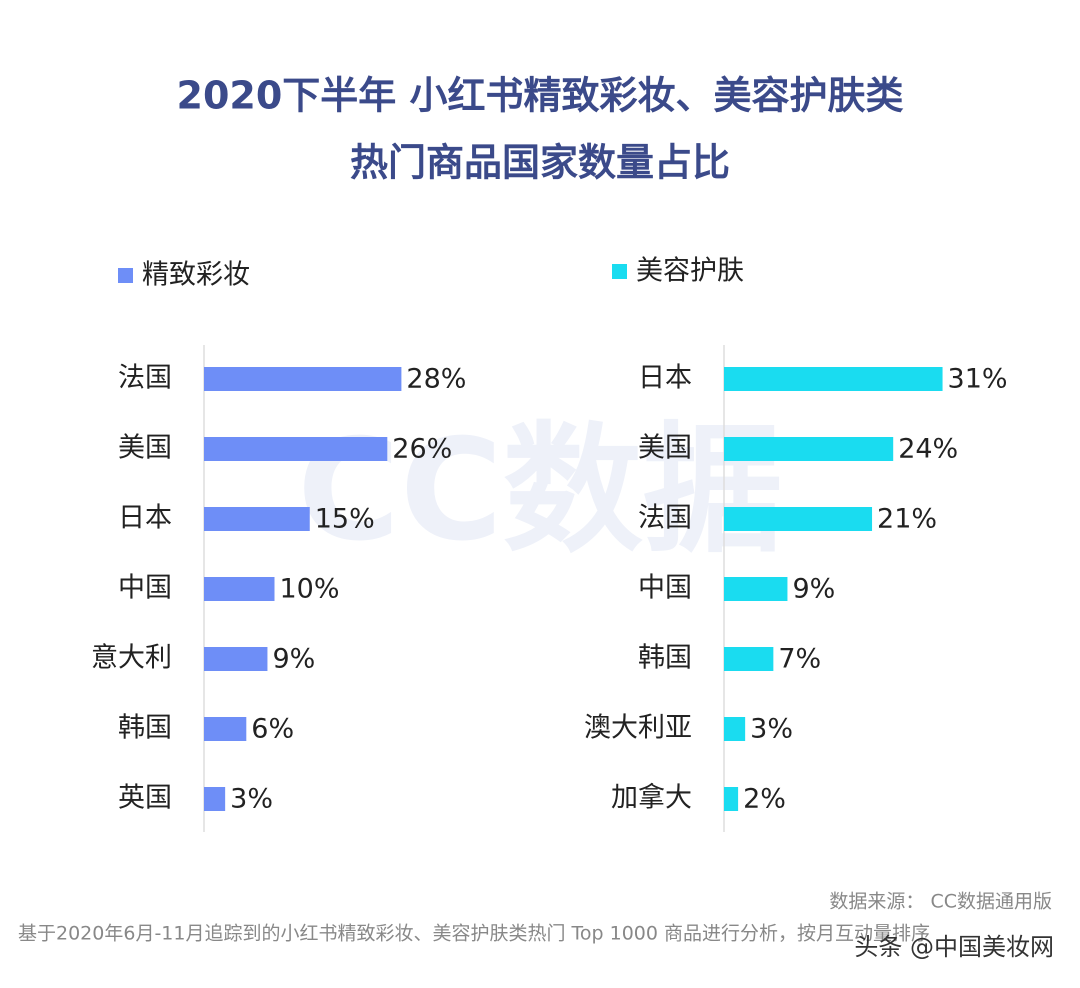 Image resolution: width=1080 pixels, height=988 pixels. I want to click on legend-label: 精致彩妆, so click(196, 275).